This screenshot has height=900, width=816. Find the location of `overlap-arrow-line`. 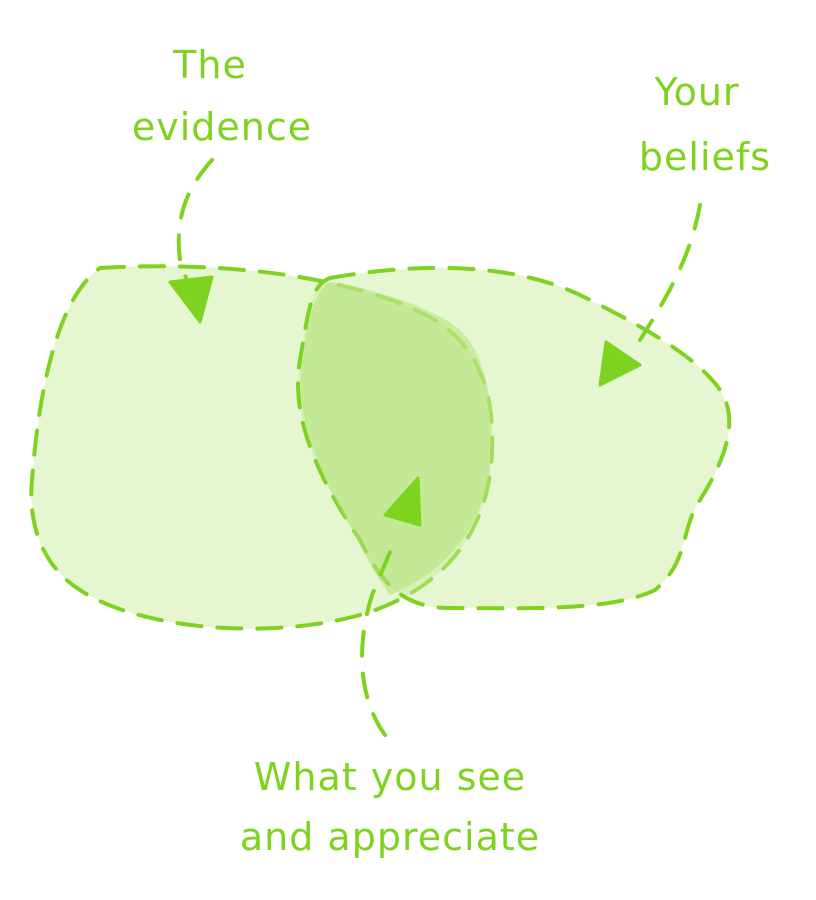

overlap-arrow-line is located at coordinates (378, 637).